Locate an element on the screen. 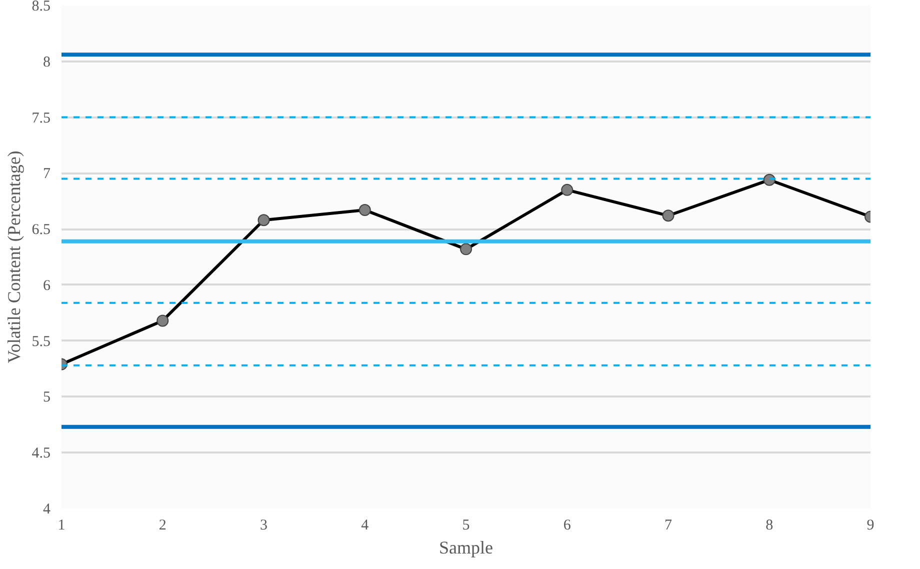 Image resolution: width=920 pixels, height=569 pixels. y-axis-title: Volatile Content (Percentage) is located at coordinates (14, 257).